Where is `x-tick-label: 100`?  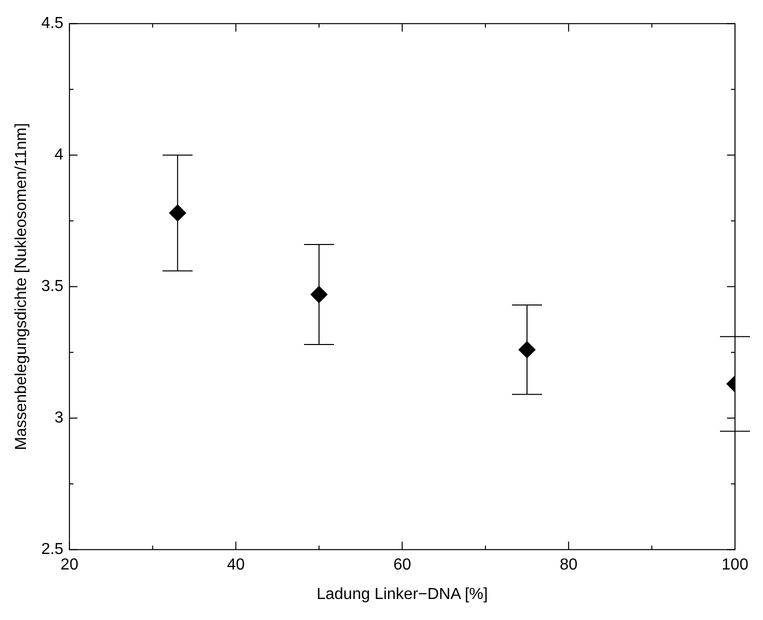 x-tick-label: 100 is located at coordinates (735, 565).